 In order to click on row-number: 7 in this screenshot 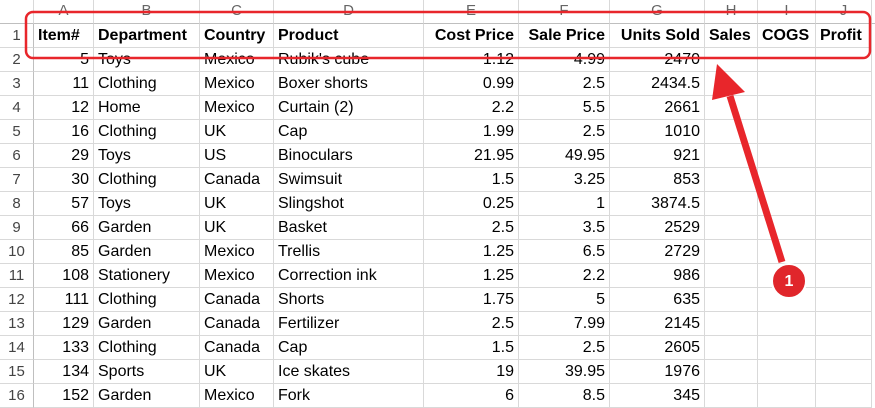, I will do `click(17, 180)`.